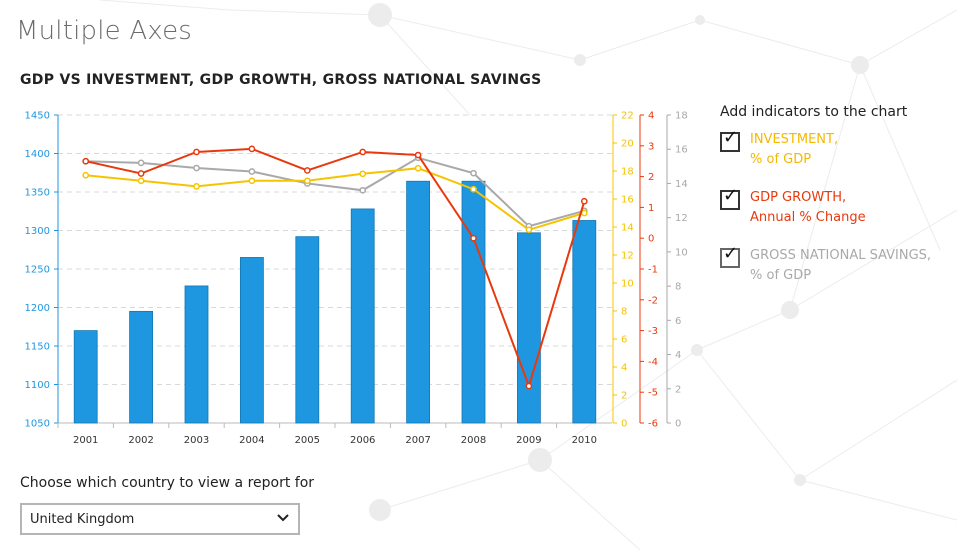 The width and height of the screenshot is (957, 550). Describe the element at coordinates (678, 287) in the screenshot. I see `savings-tick-label: 8` at that location.